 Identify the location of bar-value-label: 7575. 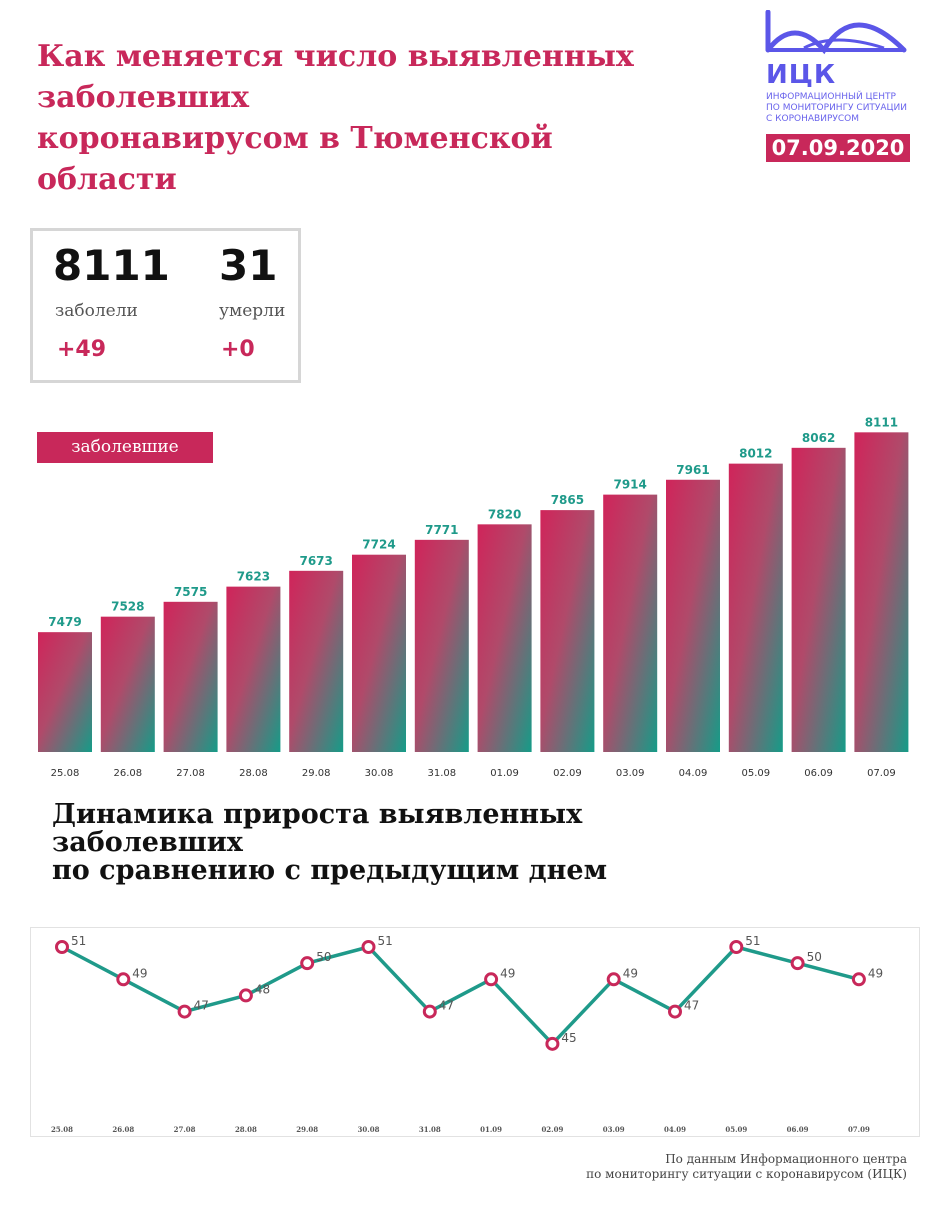
(190, 592).